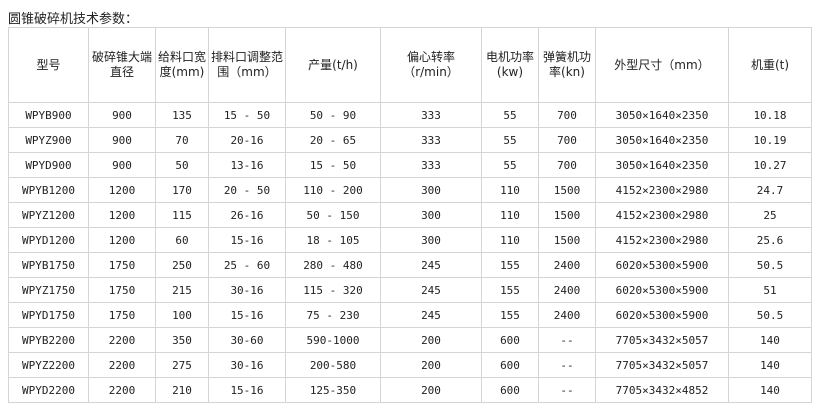 Image resolution: width=818 pixels, height=414 pixels. Describe the element at coordinates (662, 140) in the screenshot. I see `table-cell: 3050×1640×2350` at that location.